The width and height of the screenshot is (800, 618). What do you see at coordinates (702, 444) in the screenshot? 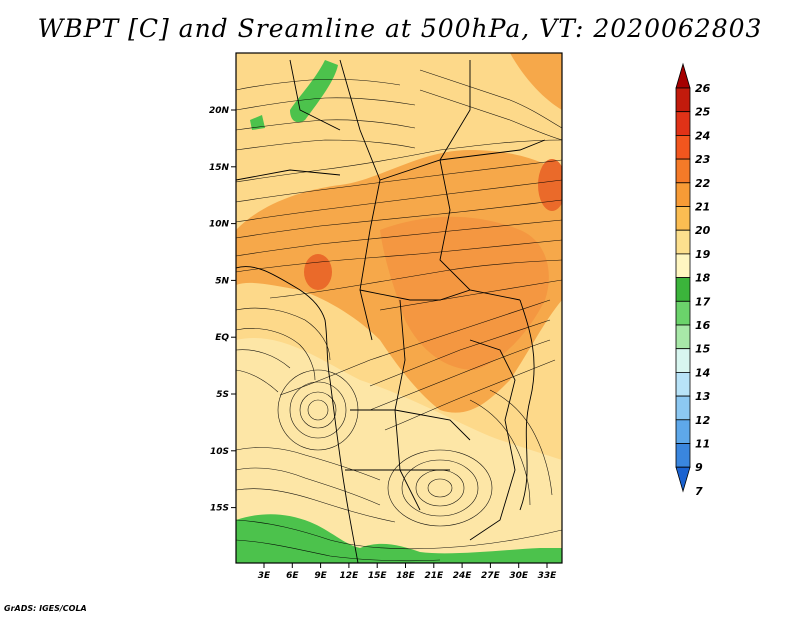
I see `colorbar-label: 11` at bounding box center [702, 444].